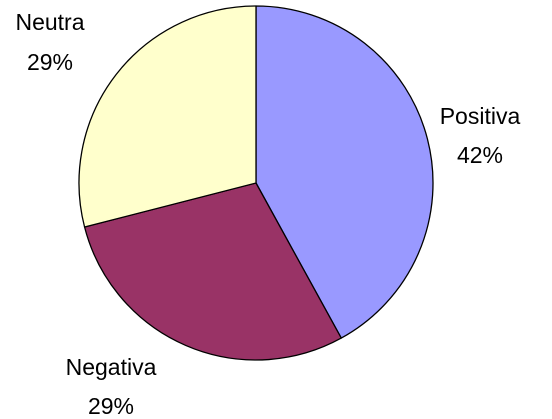 The width and height of the screenshot is (552, 419). Describe the element at coordinates (111, 367) in the screenshot. I see `slice-name-negativa: Negativa` at that location.